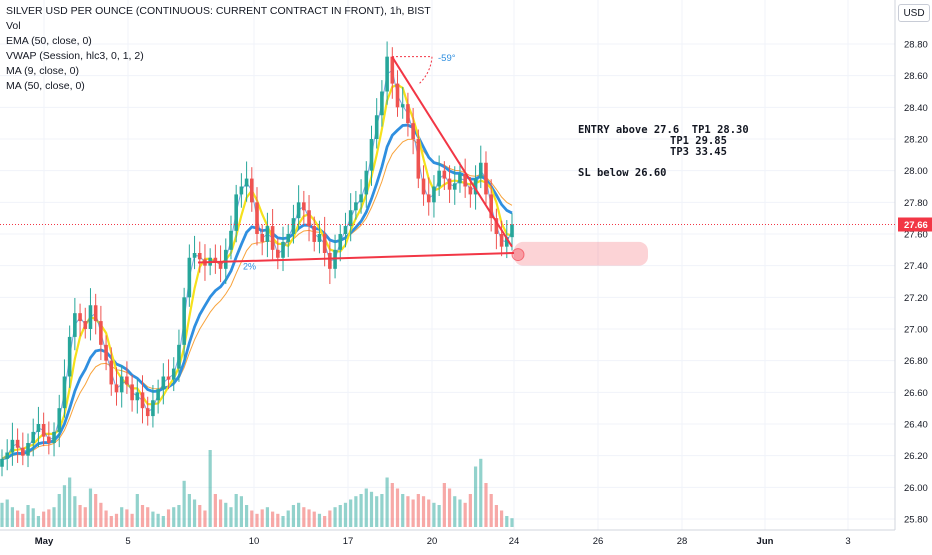 The height and width of the screenshot is (555, 932). I want to click on x-tick-label: May, so click(44, 541).